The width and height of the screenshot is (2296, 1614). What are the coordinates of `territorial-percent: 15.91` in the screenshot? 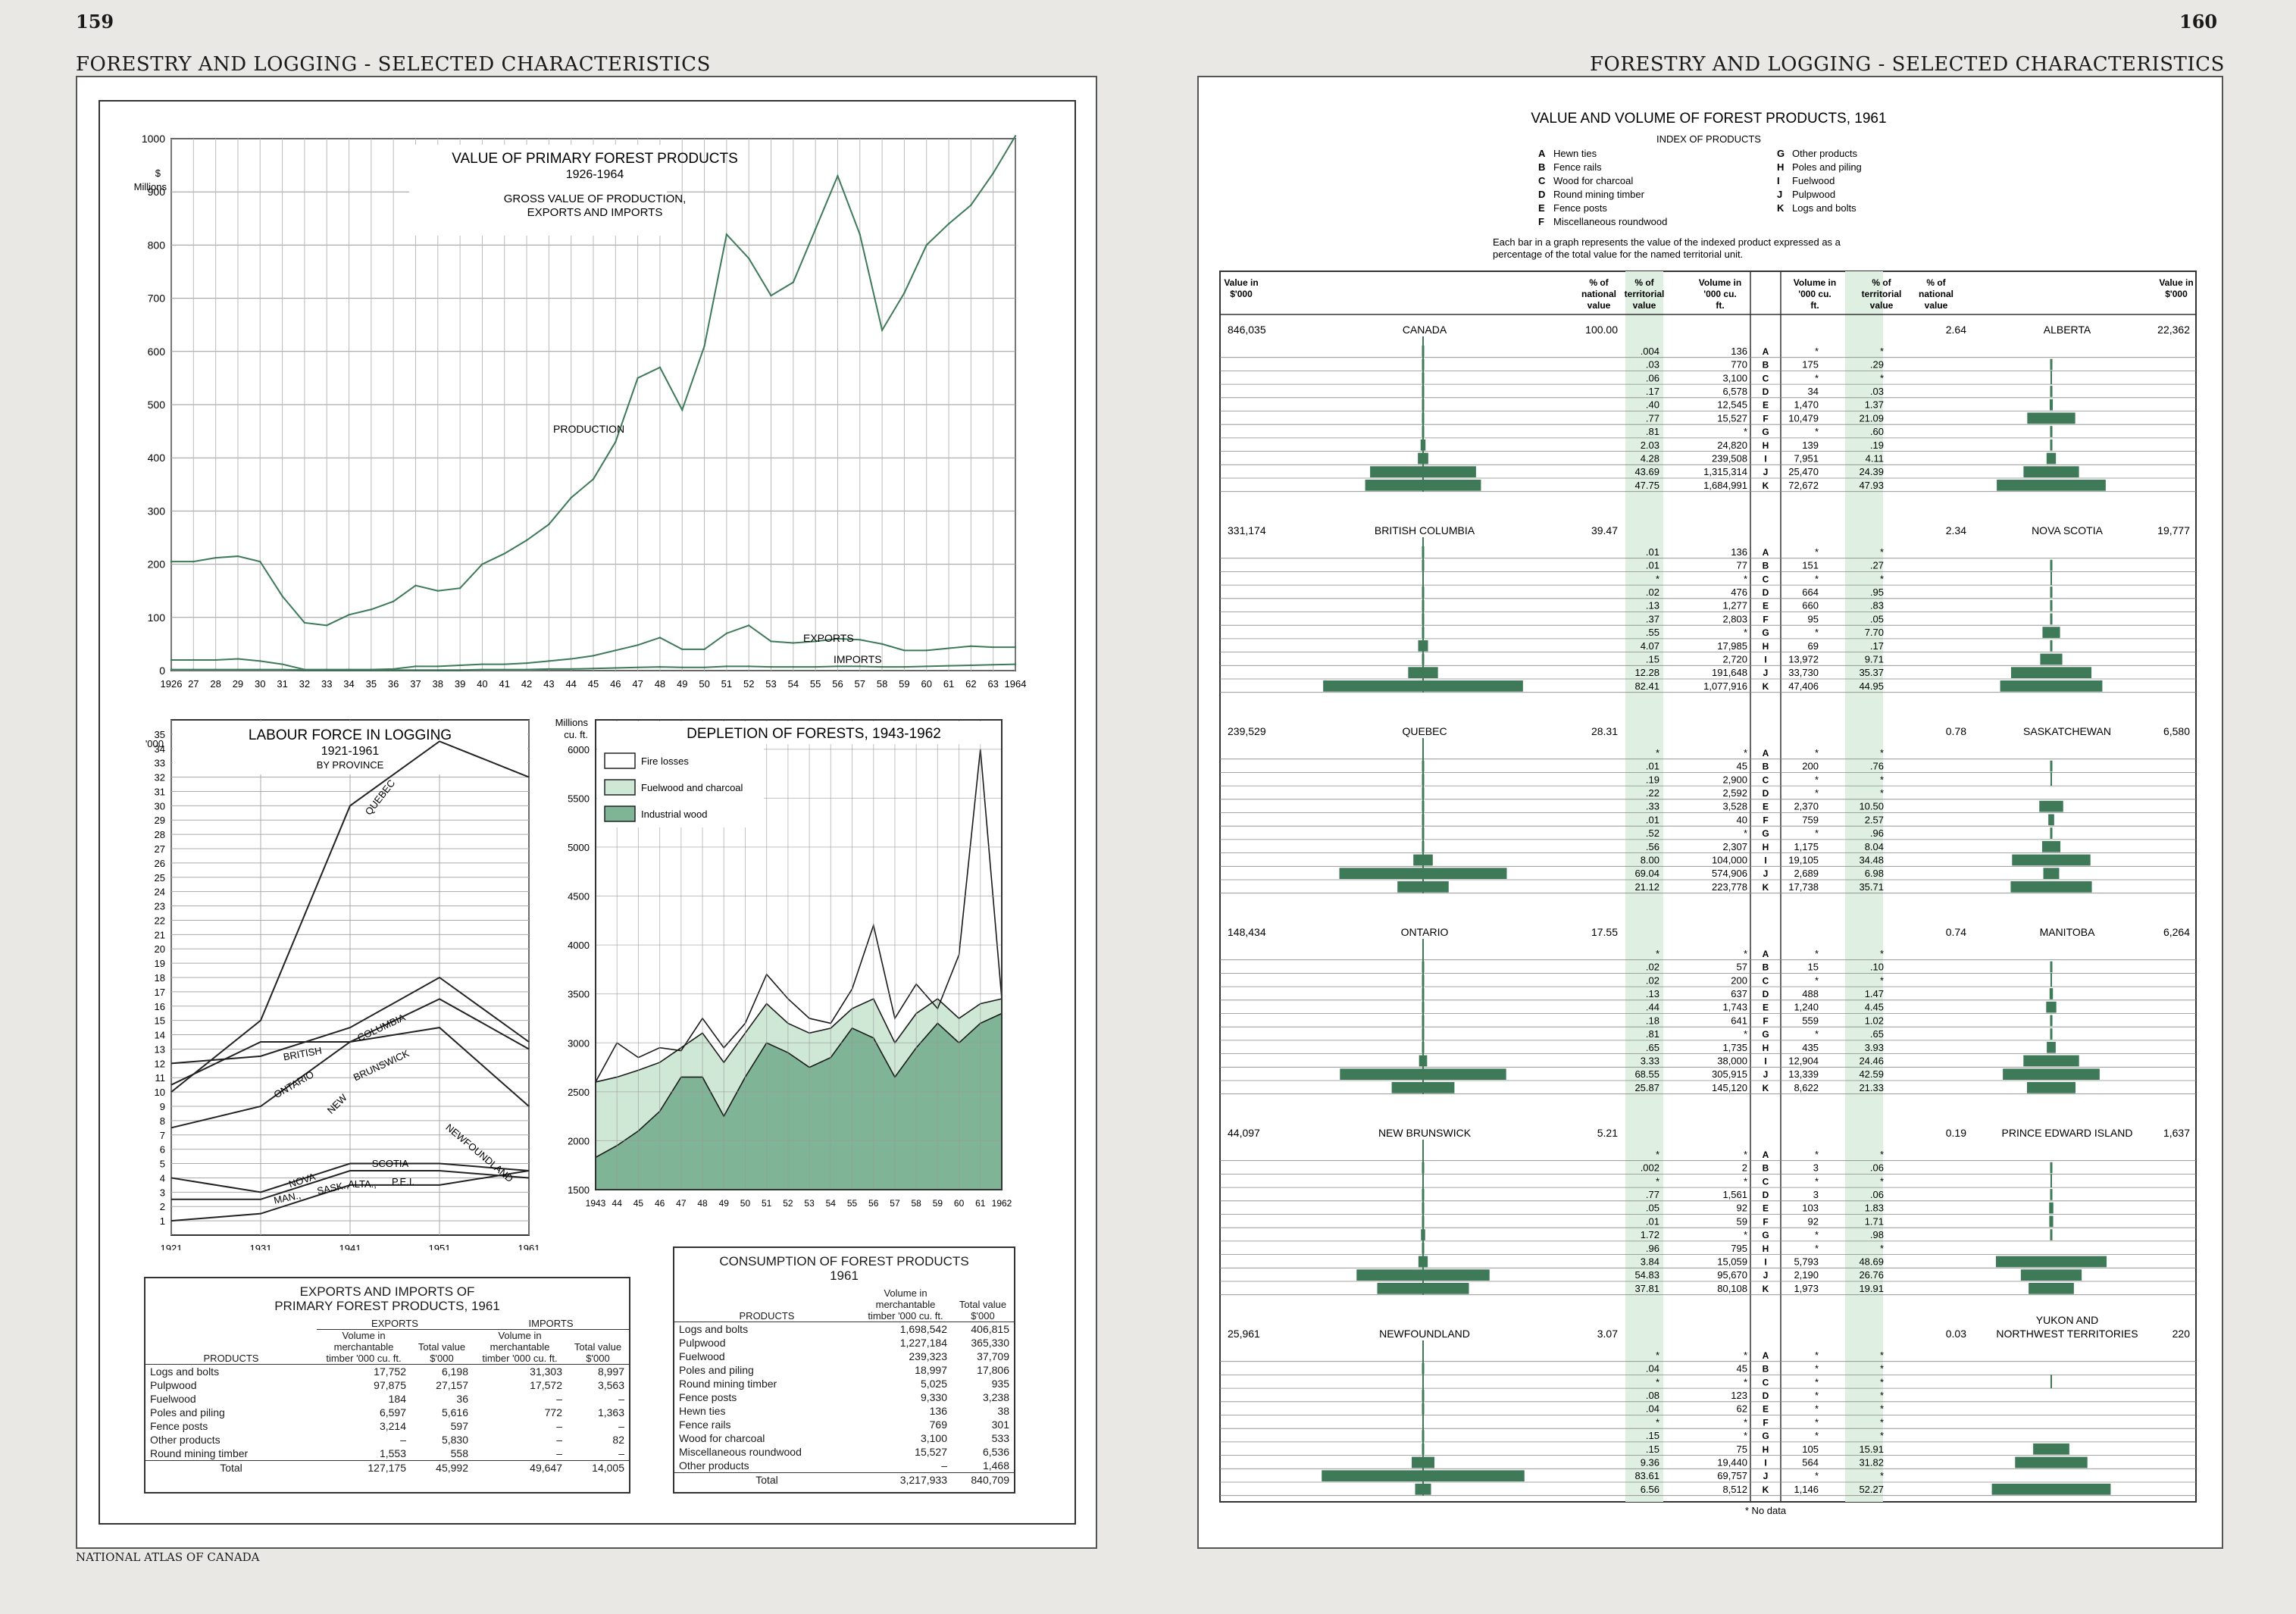 It's located at (1872, 1449).